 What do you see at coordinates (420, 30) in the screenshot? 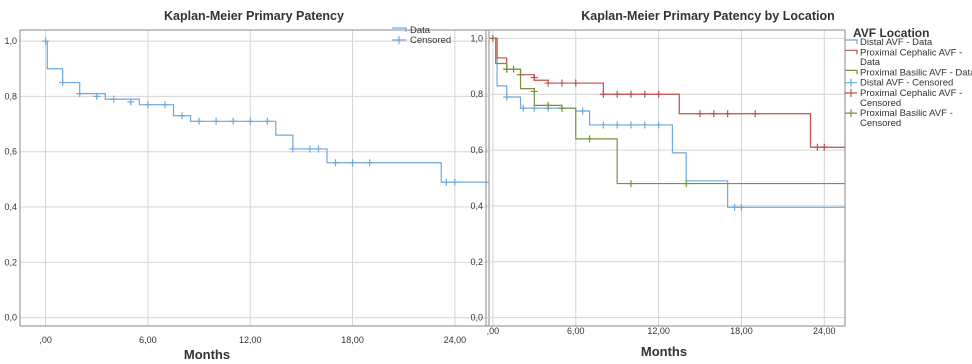
I see `left-legend-label: Data` at bounding box center [420, 30].